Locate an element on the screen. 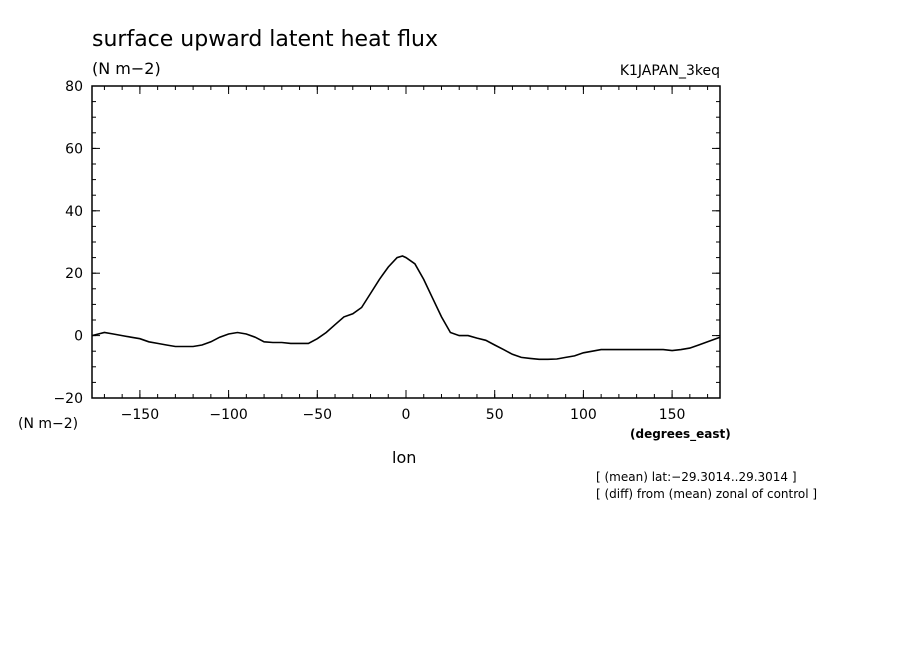  annotation-diff: [ (diff) from (mean) zonal of control ] is located at coordinates (706, 494).